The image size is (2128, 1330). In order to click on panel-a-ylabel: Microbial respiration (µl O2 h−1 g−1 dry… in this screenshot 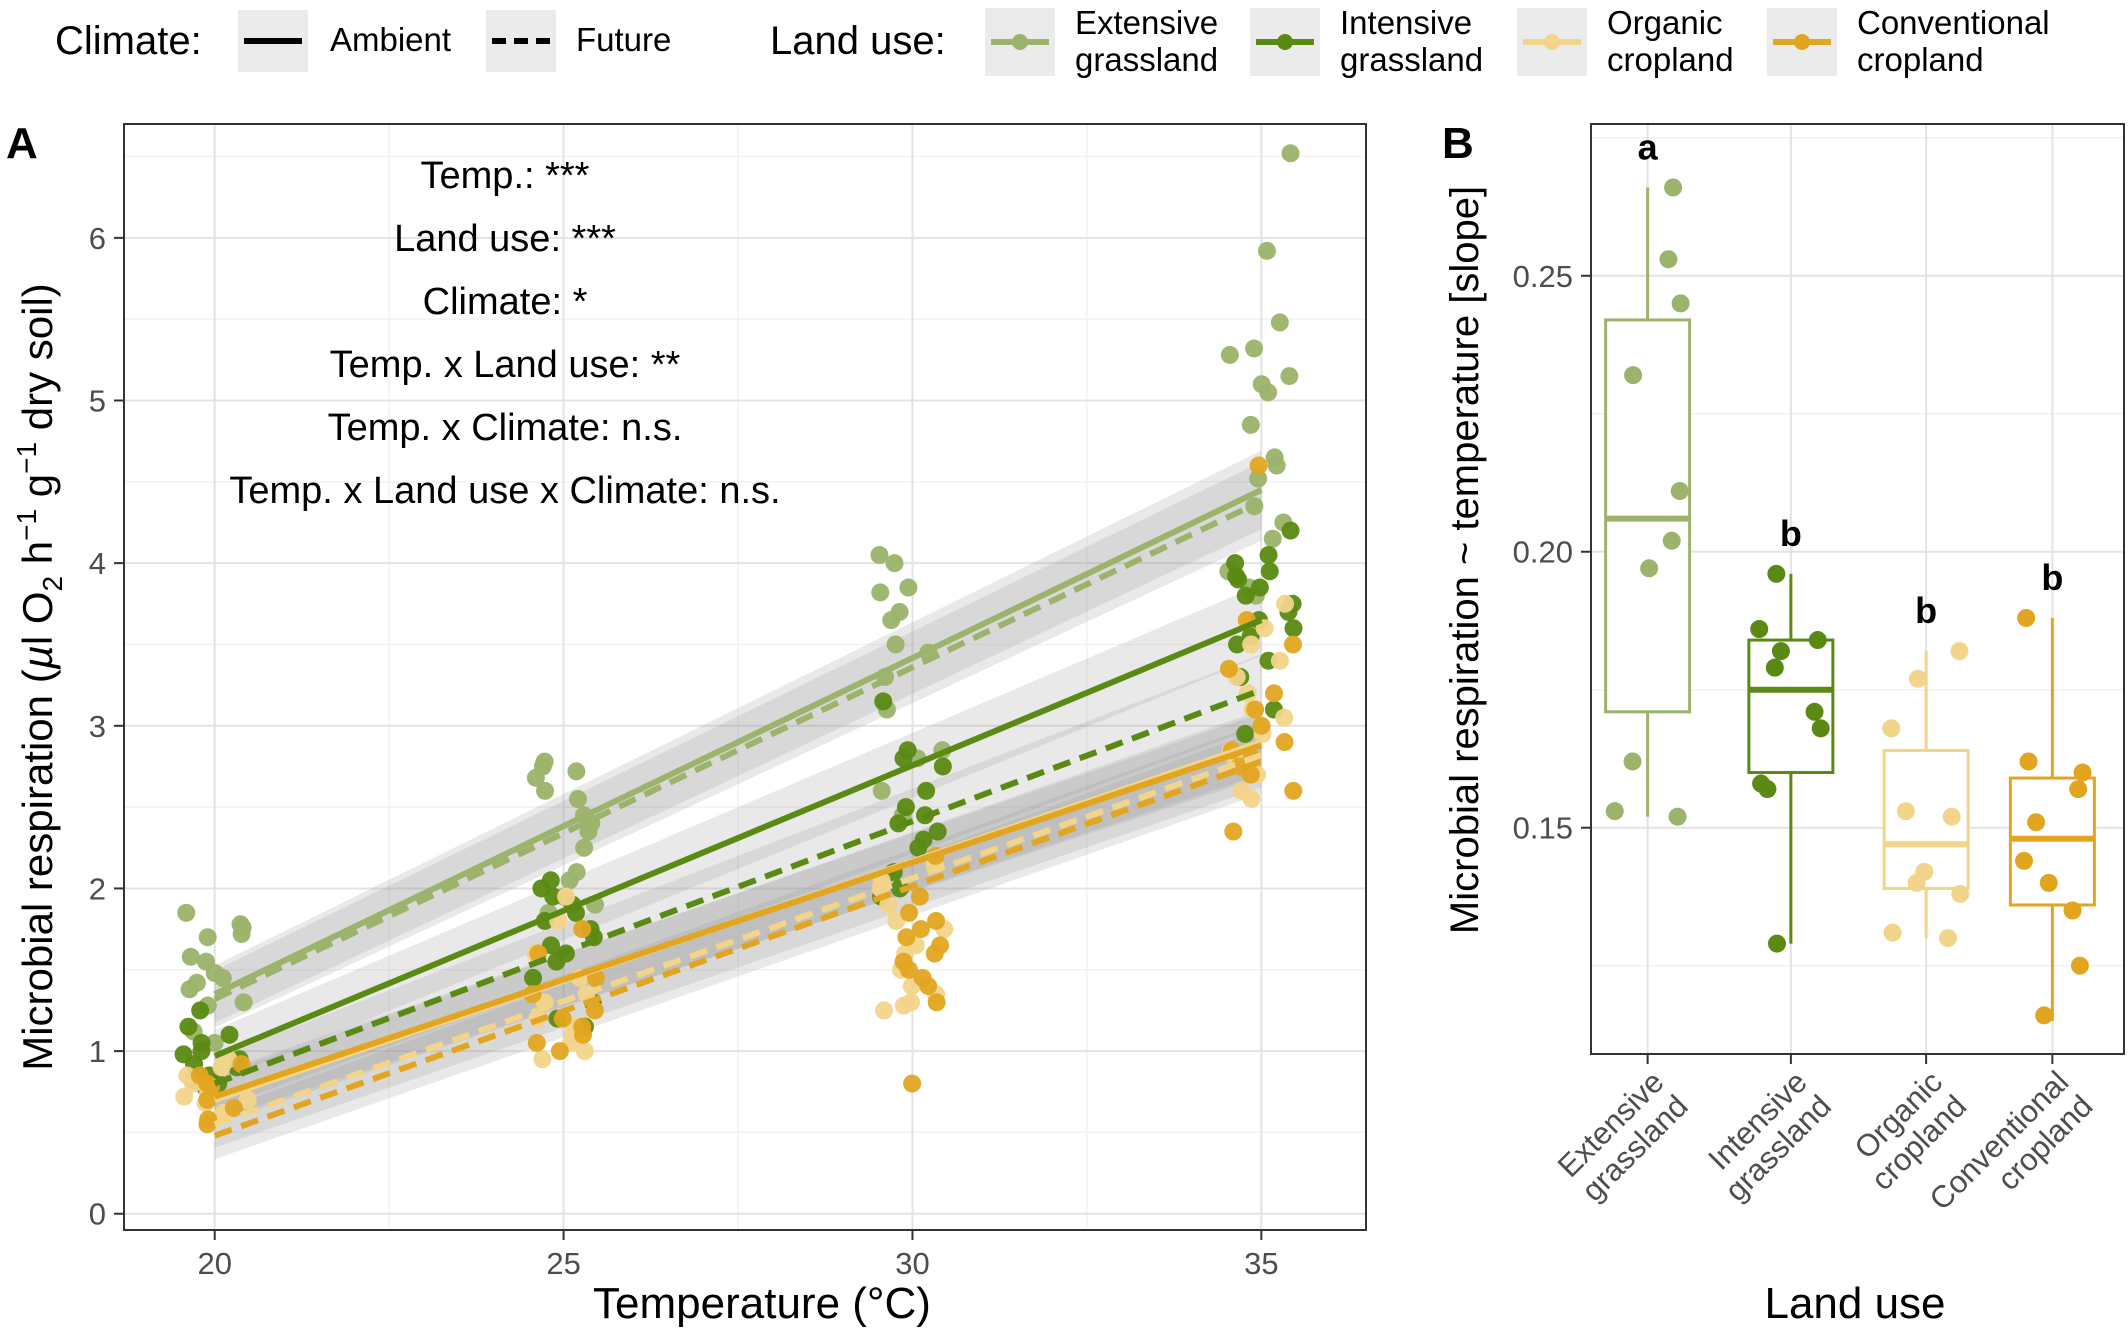, I will do `click(39, 677)`.